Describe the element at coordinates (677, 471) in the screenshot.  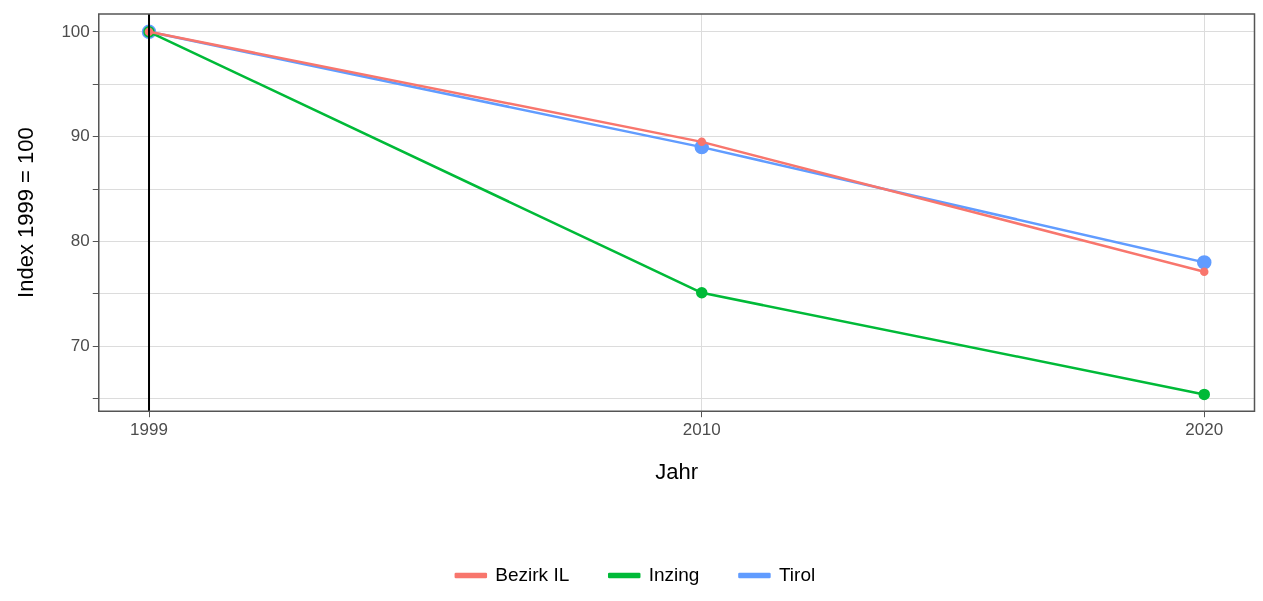
I see `x-axis-title: Jahr` at that location.